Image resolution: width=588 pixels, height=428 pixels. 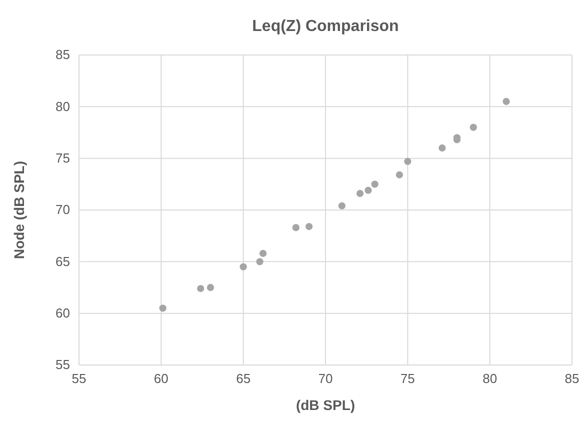 What do you see at coordinates (407, 378) in the screenshot?
I see `x-tick-label: 75` at bounding box center [407, 378].